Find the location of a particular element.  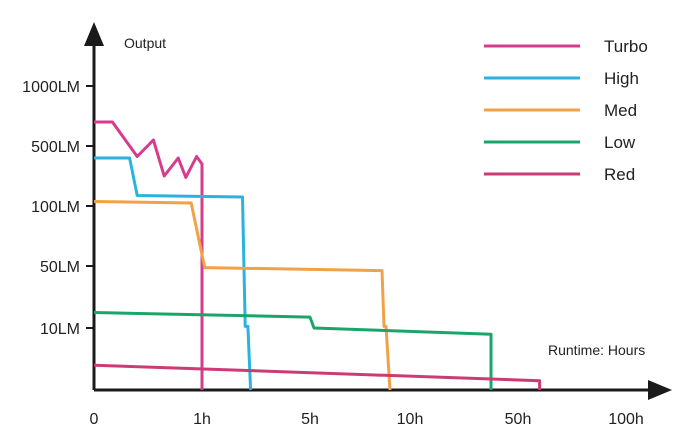

legend-label-med: Med is located at coordinates (620, 110).